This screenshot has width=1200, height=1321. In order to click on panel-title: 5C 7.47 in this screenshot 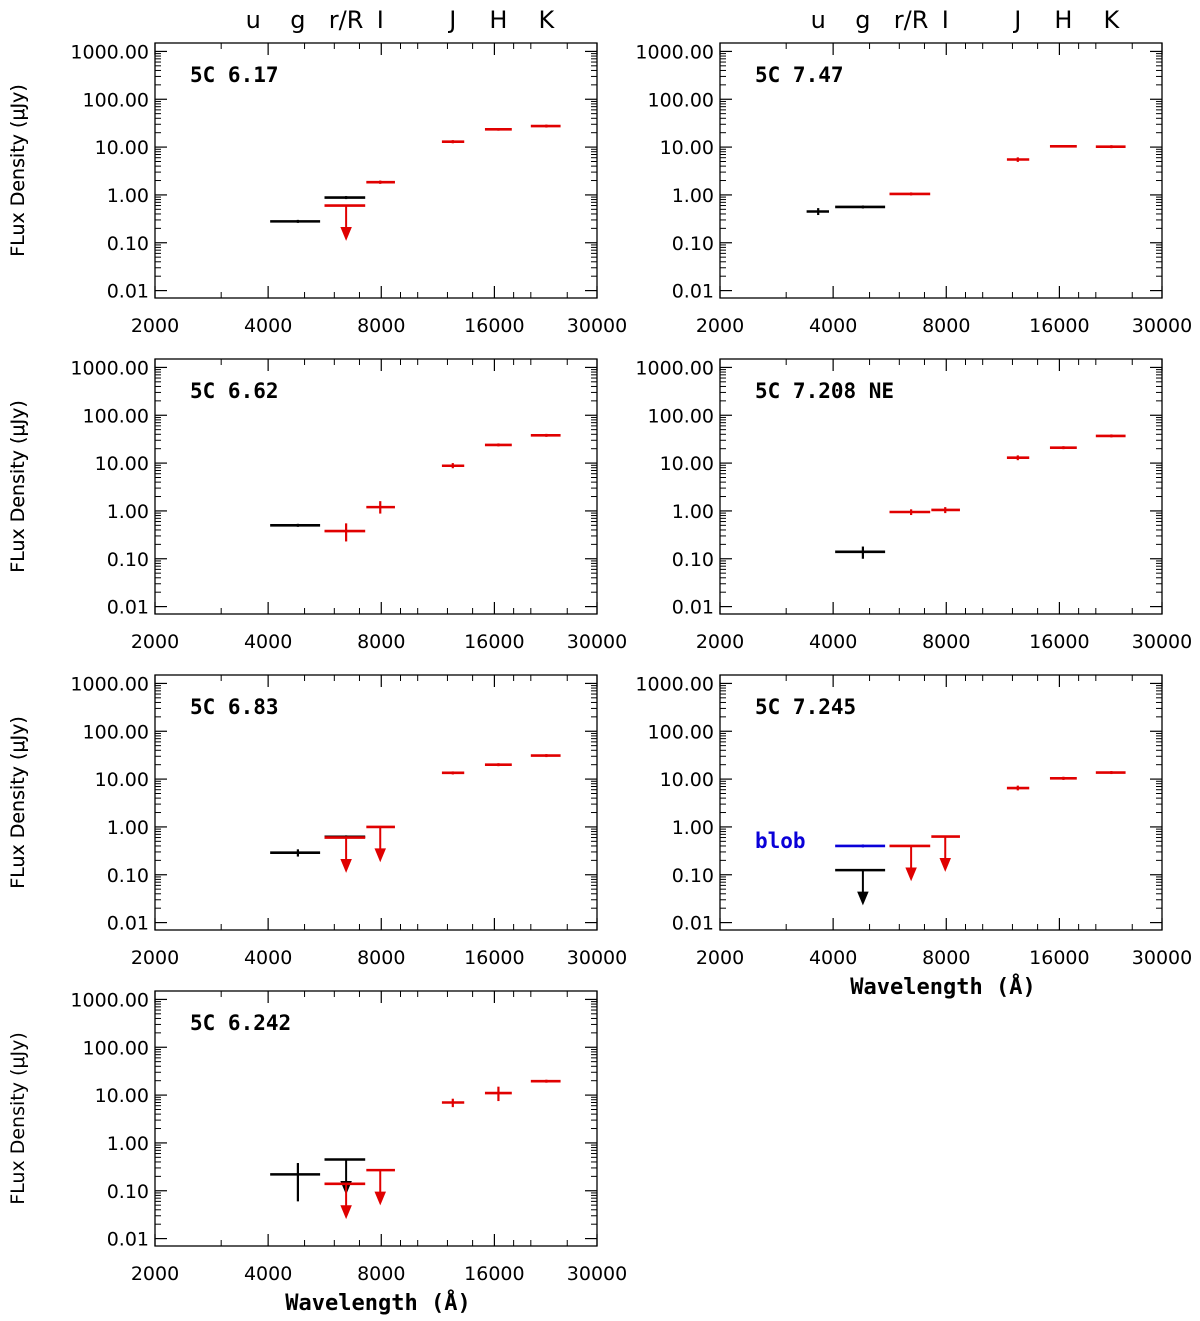, I will do `click(799, 75)`.